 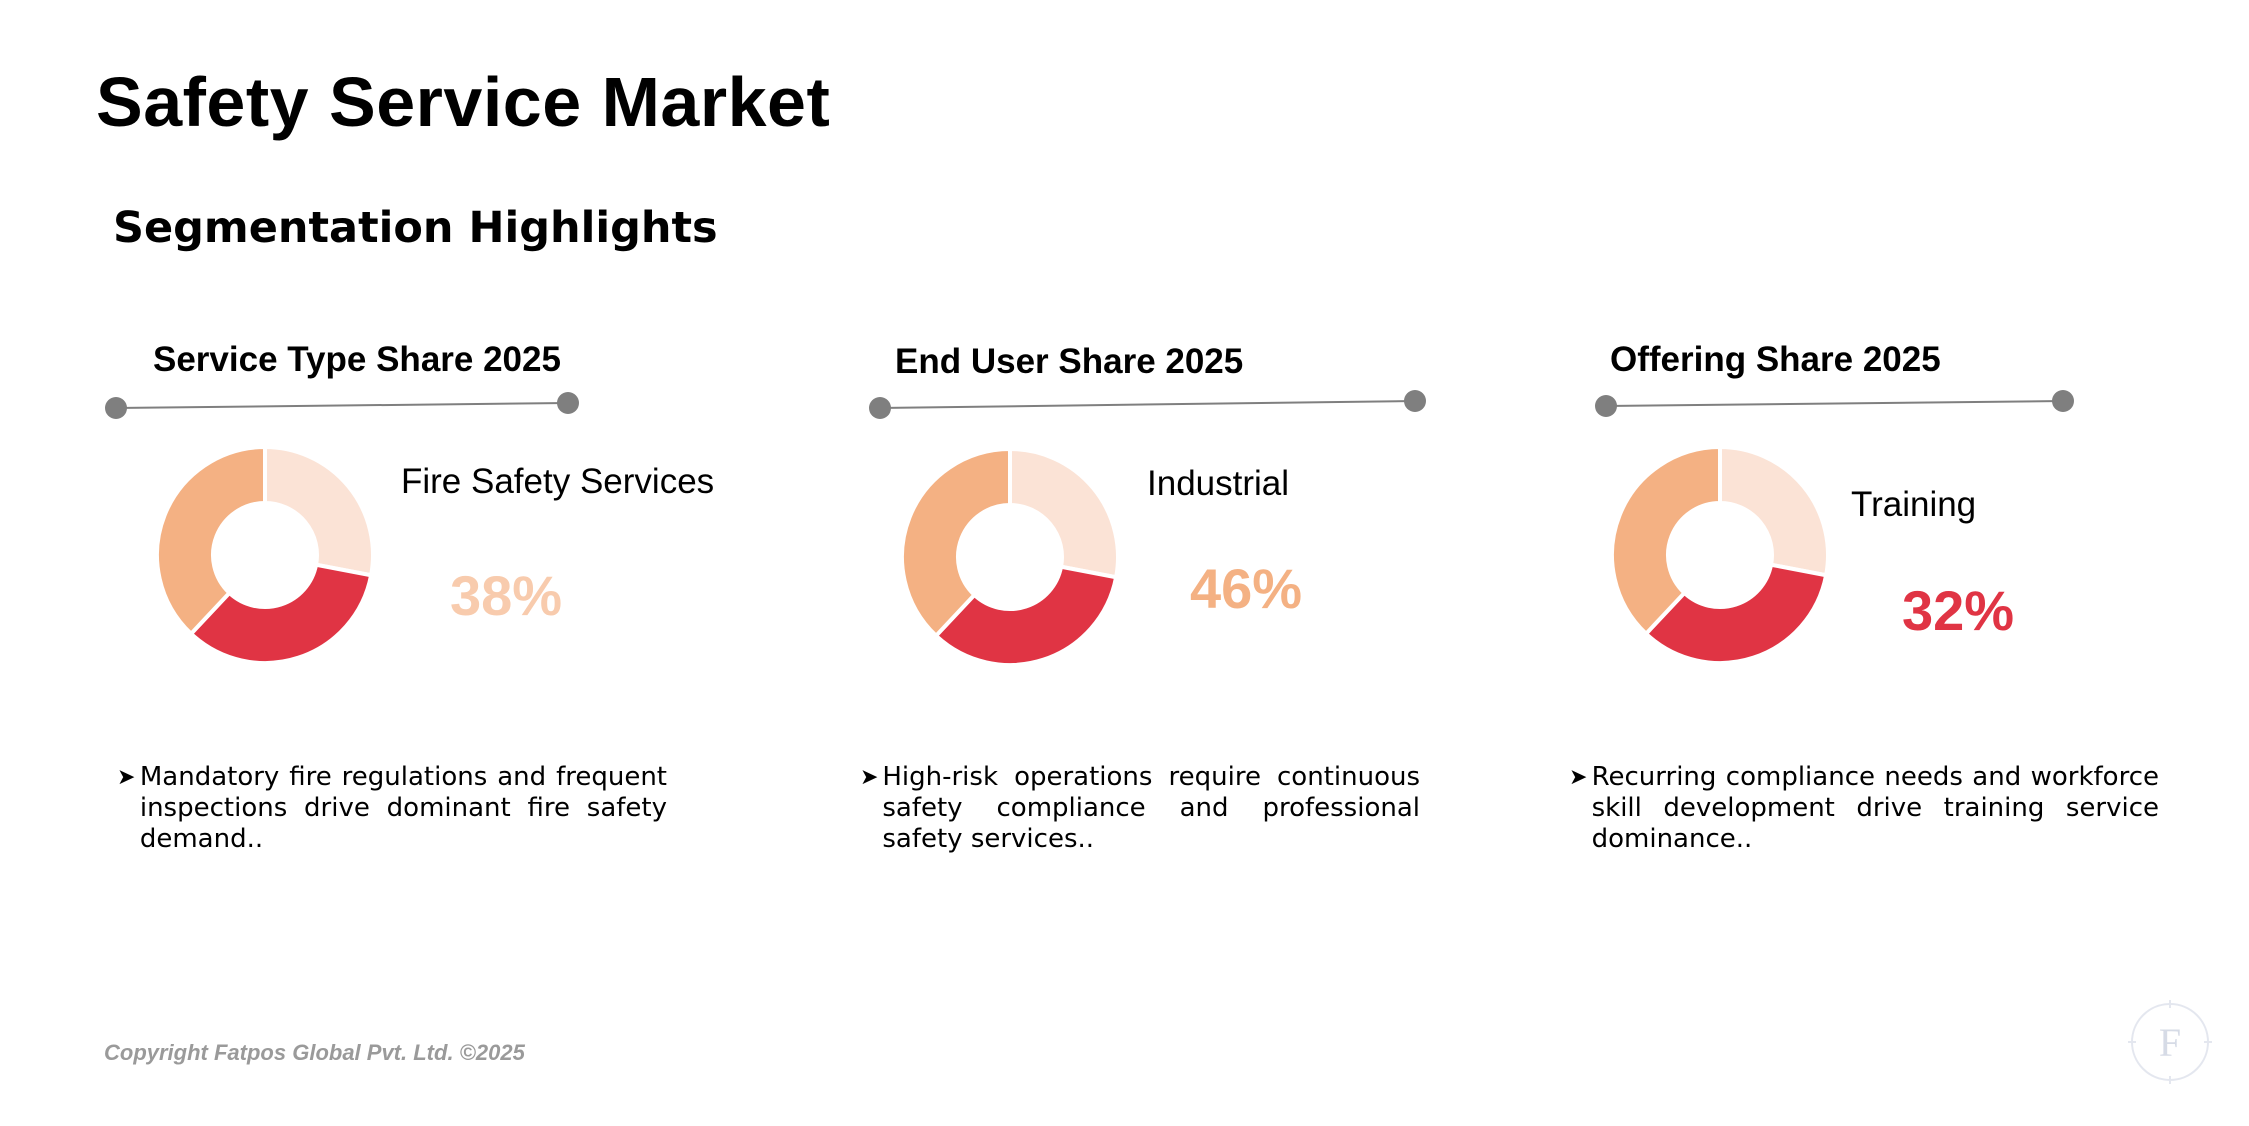 I want to click on chart-title: Service Type Share 2025, so click(x=357, y=359).